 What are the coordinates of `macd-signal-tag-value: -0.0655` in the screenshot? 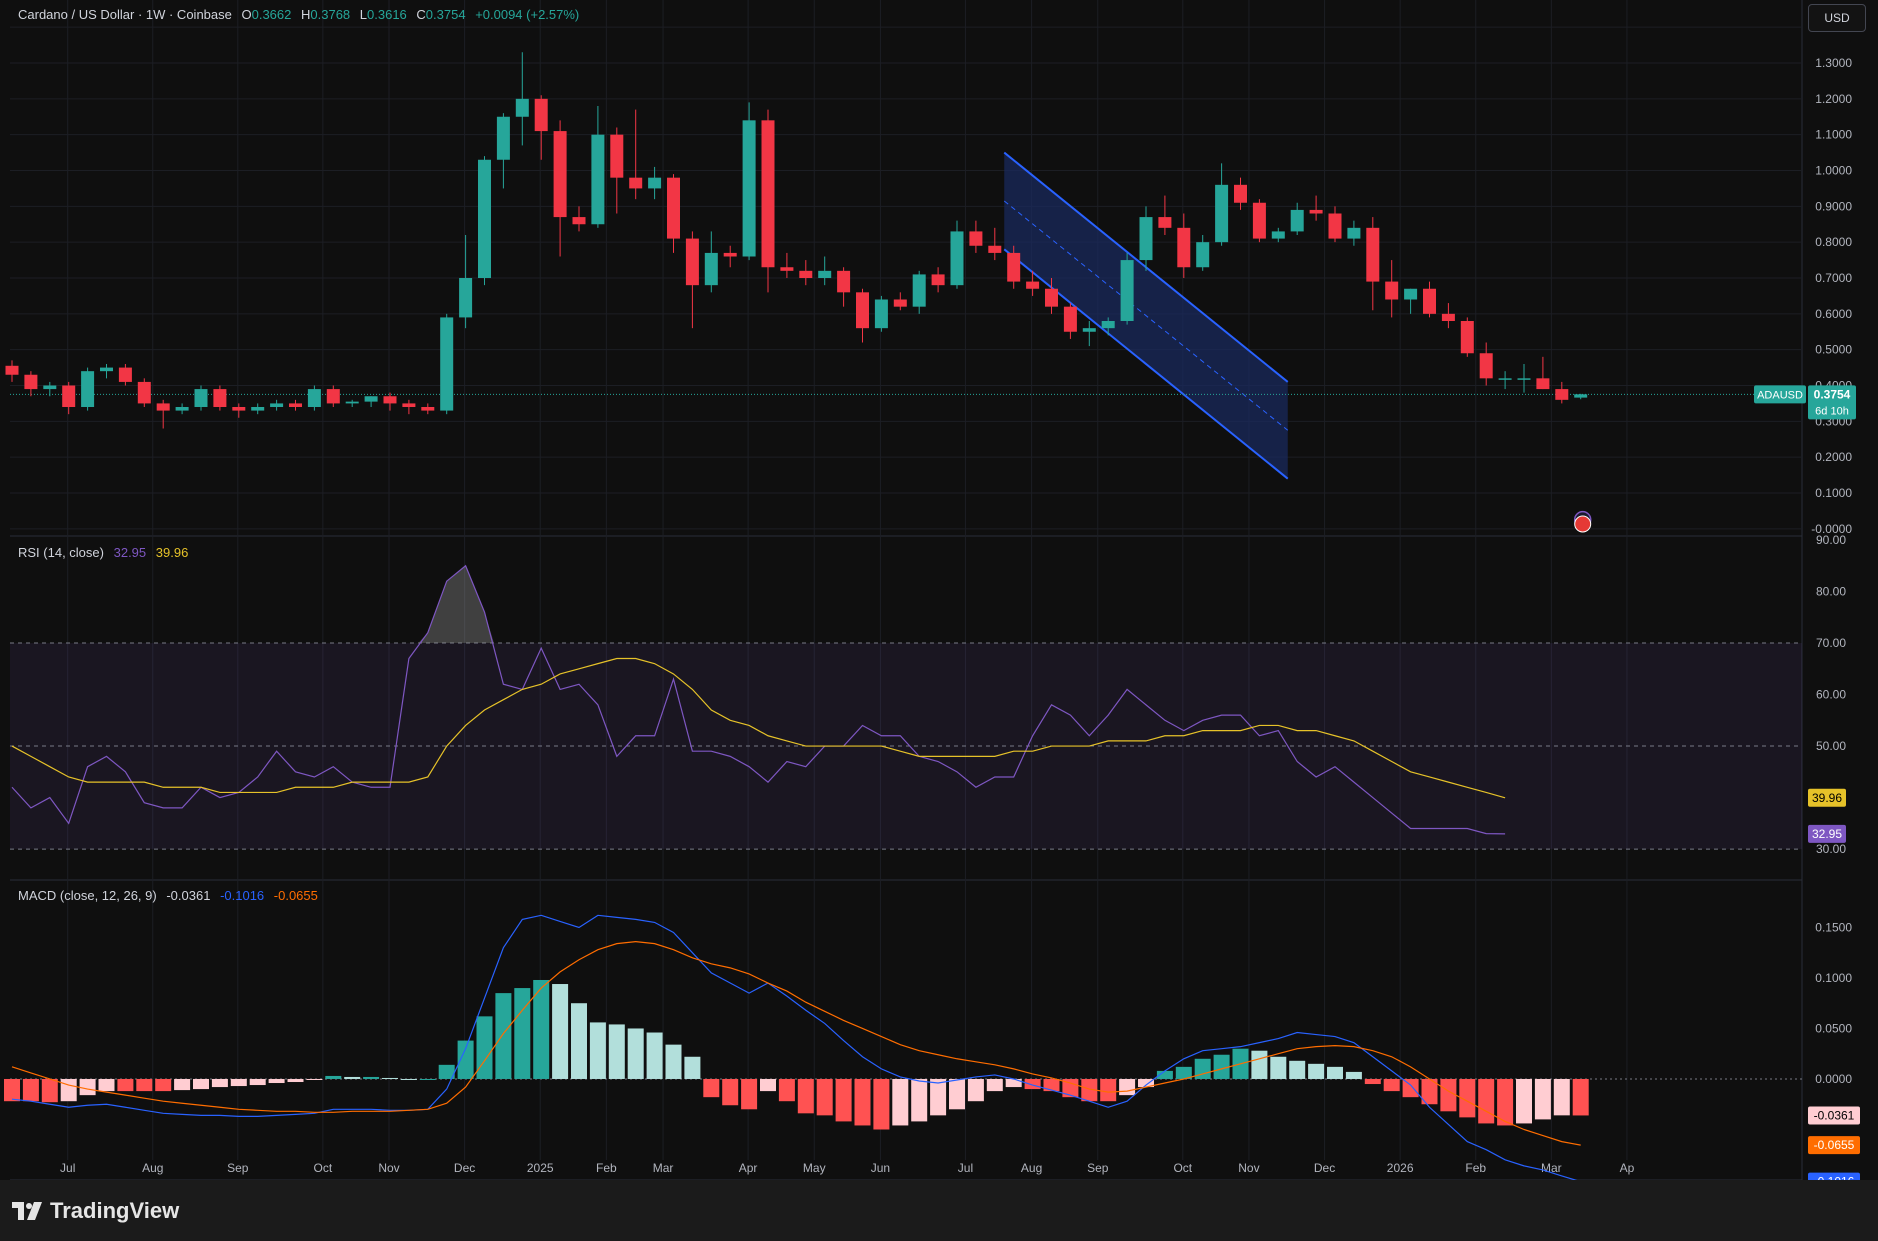 It's located at (1834, 1145).